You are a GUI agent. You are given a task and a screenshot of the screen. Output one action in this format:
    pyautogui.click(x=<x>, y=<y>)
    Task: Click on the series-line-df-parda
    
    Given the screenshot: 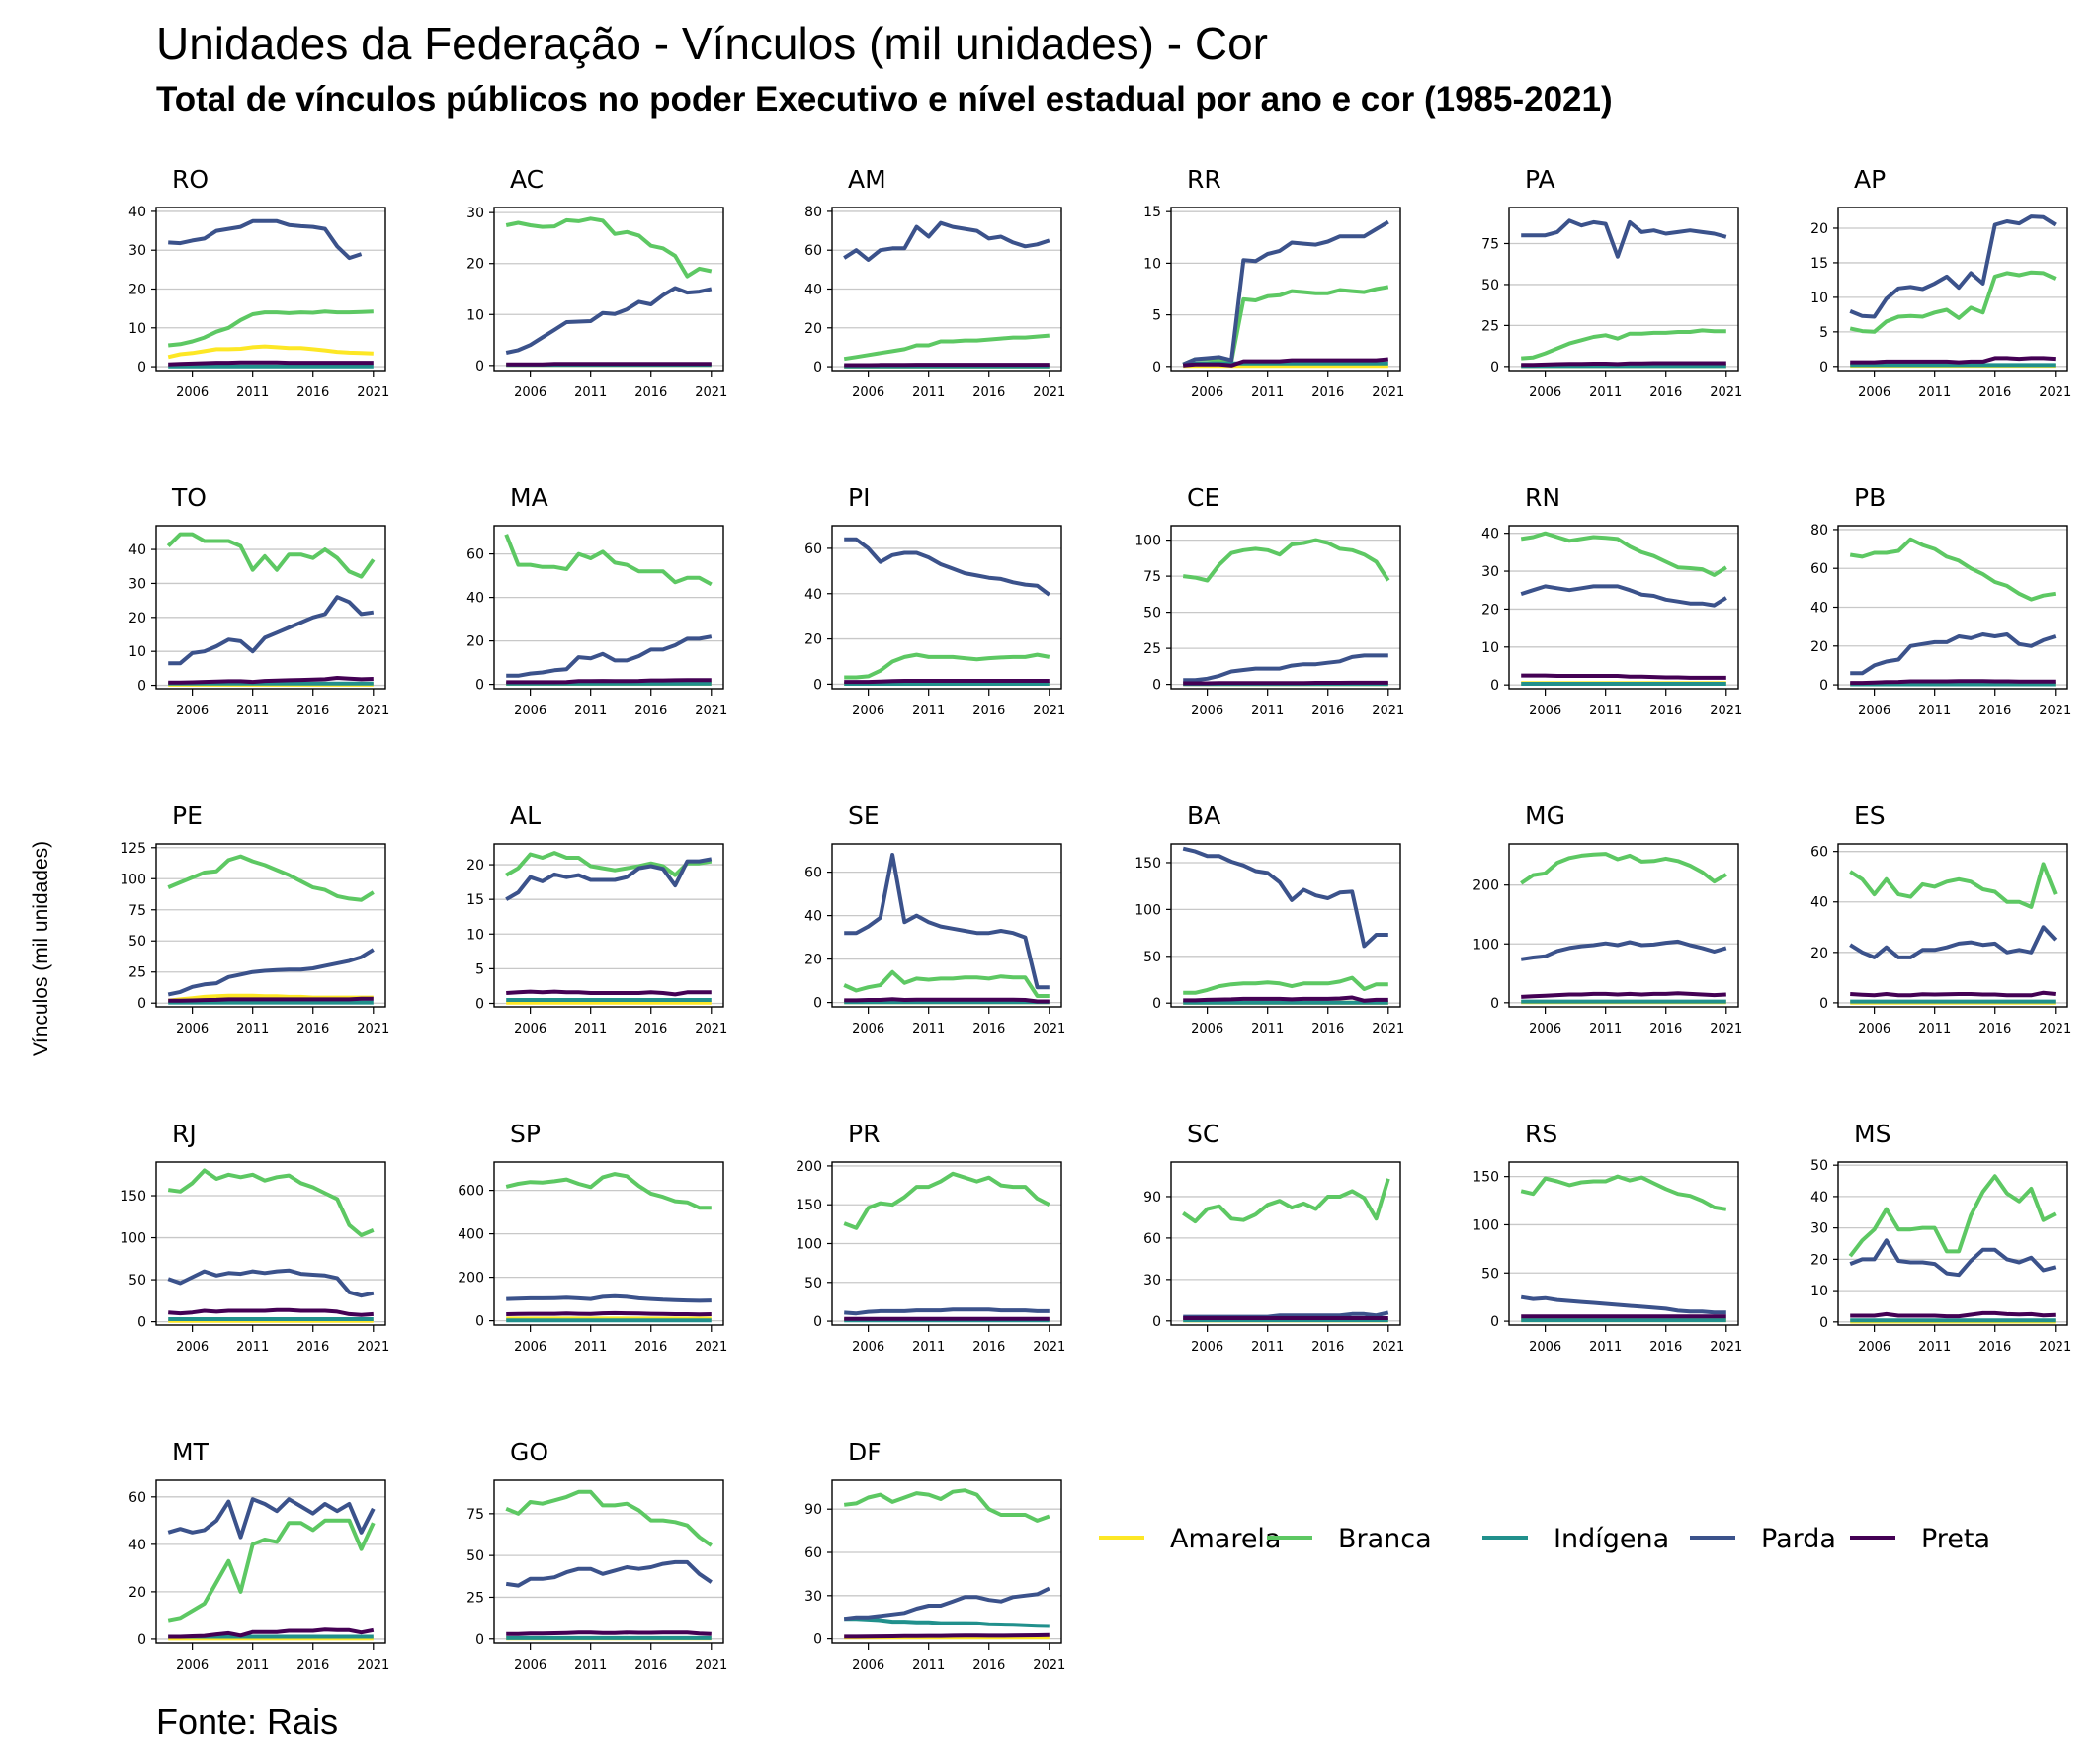 What is the action you would take?
    pyautogui.click(x=946, y=1604)
    